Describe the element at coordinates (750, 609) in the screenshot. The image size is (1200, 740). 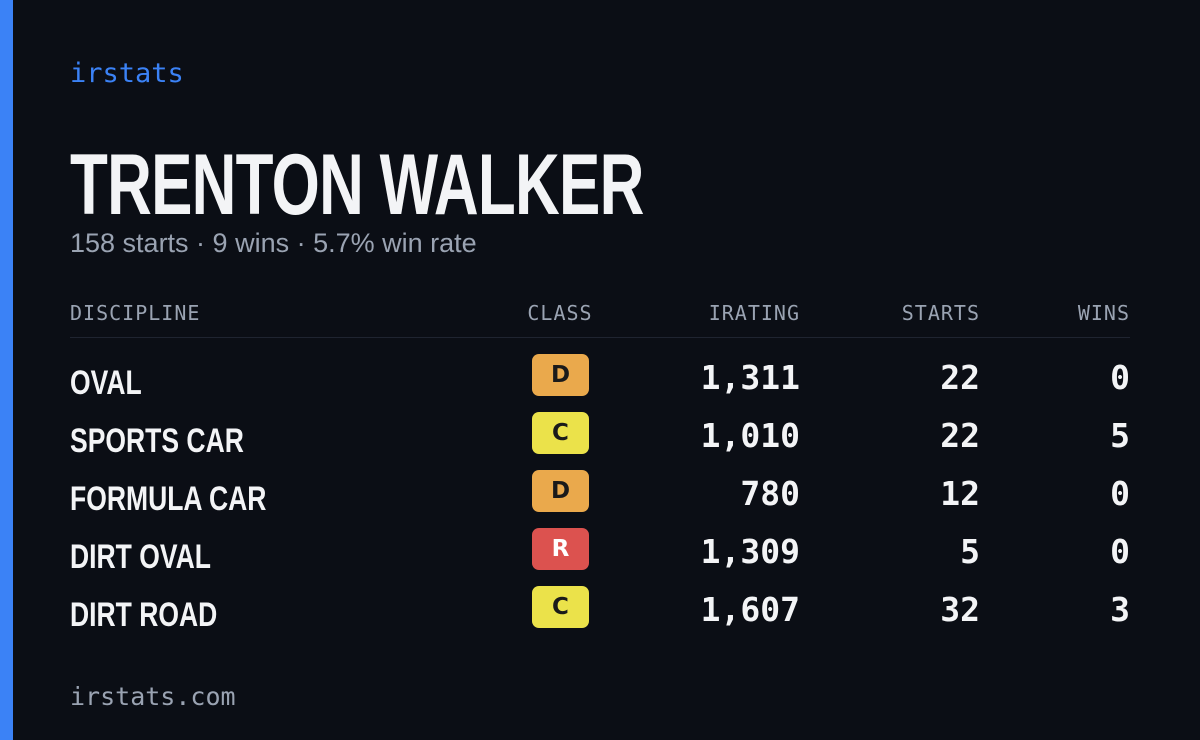
I see `irating: 1,607` at that location.